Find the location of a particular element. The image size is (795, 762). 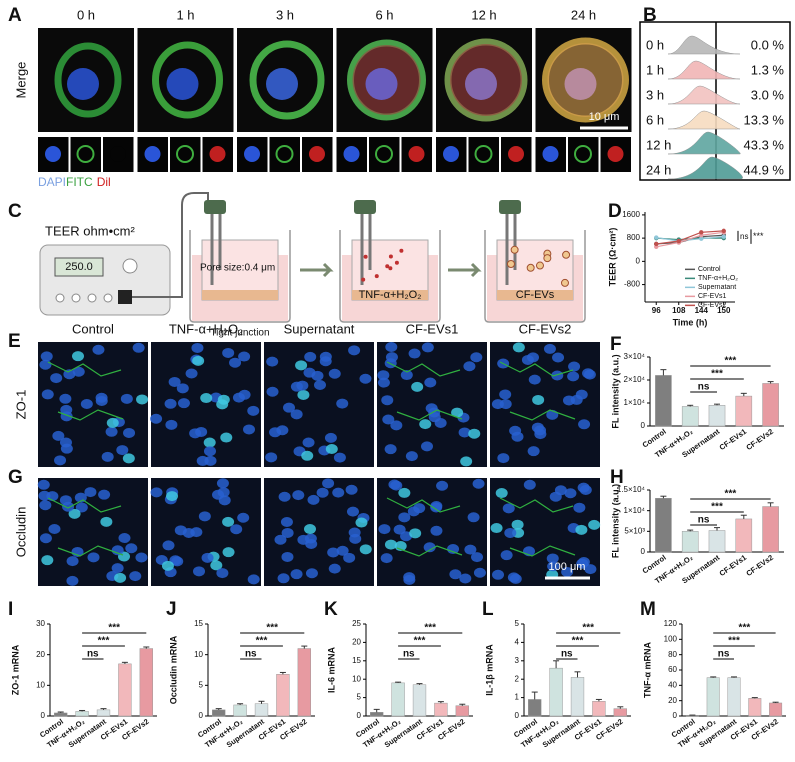

percent-row: 44.9 % is located at coordinates (764, 169).